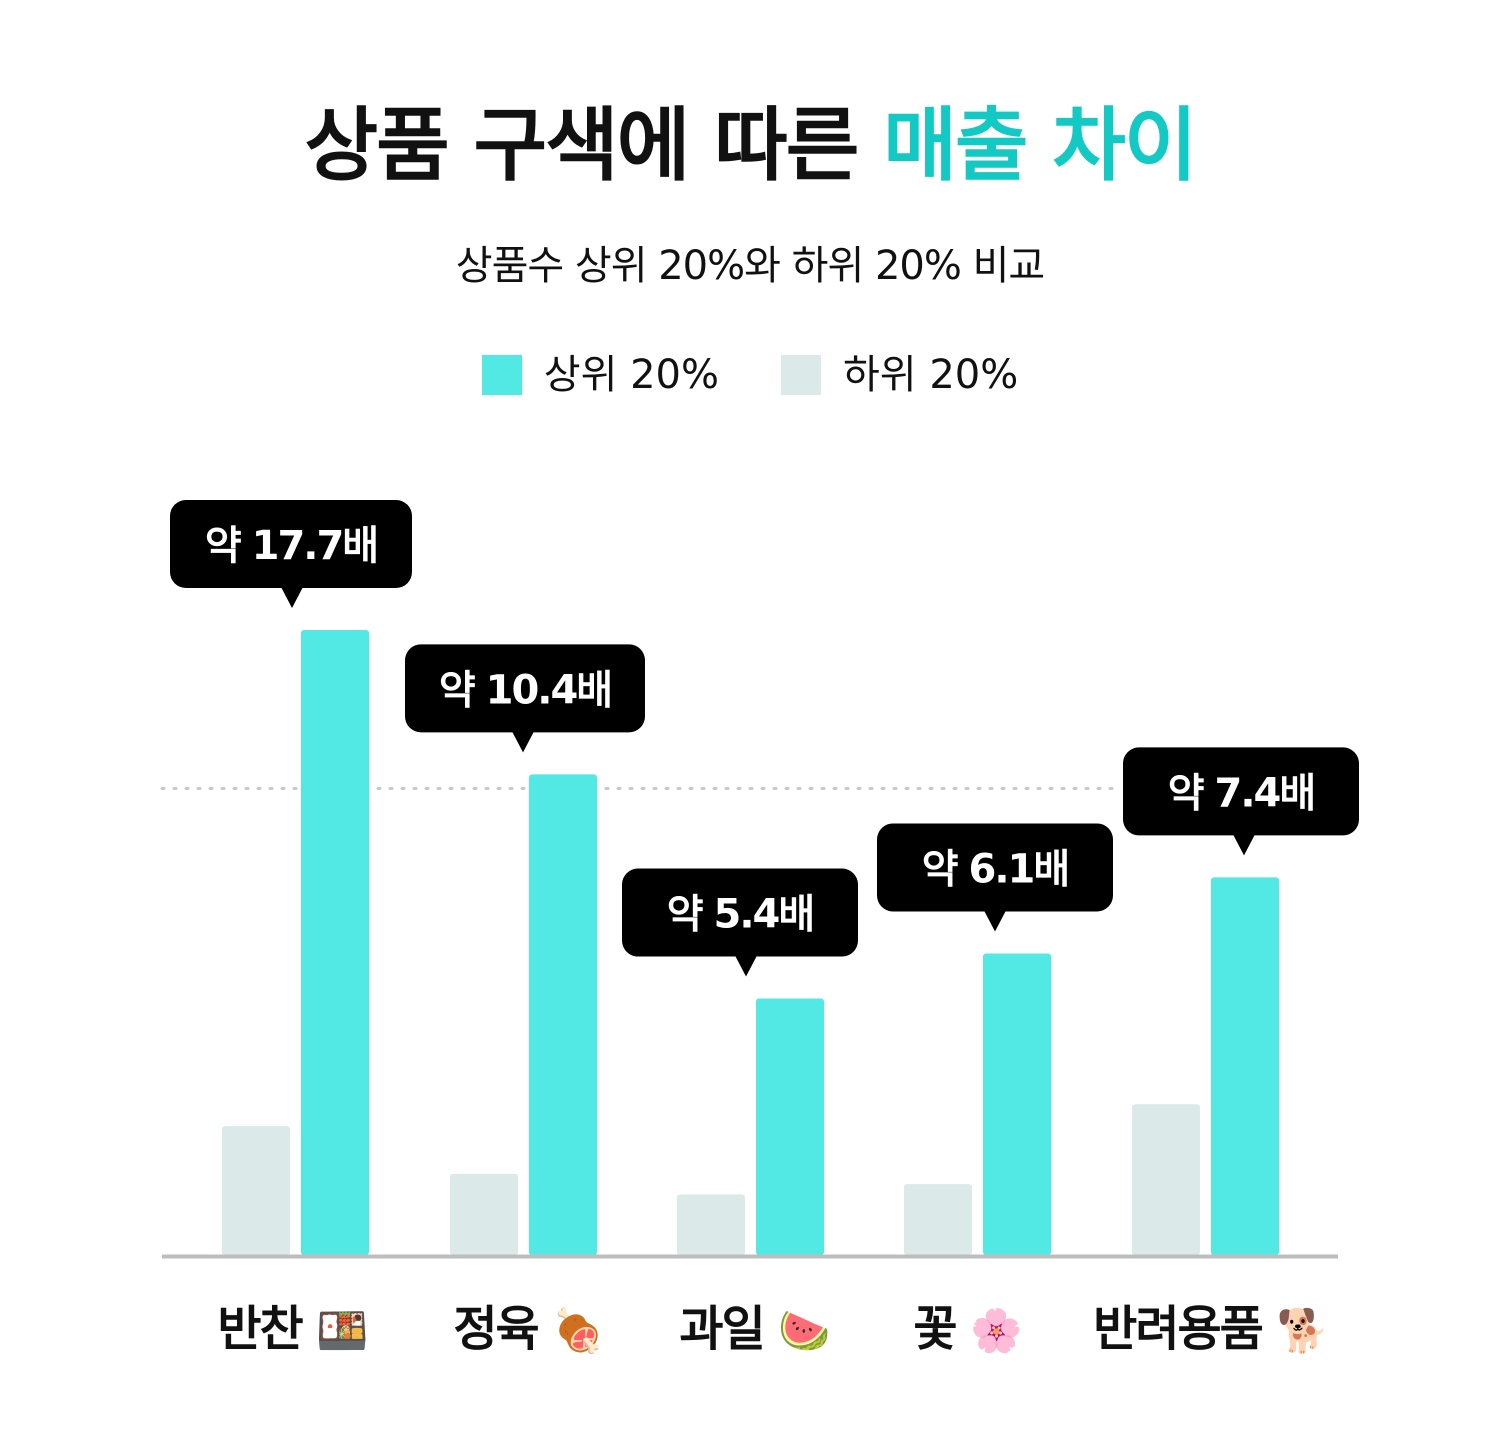  What do you see at coordinates (728, 1329) in the screenshot?
I see `category-name-2: 과일` at bounding box center [728, 1329].